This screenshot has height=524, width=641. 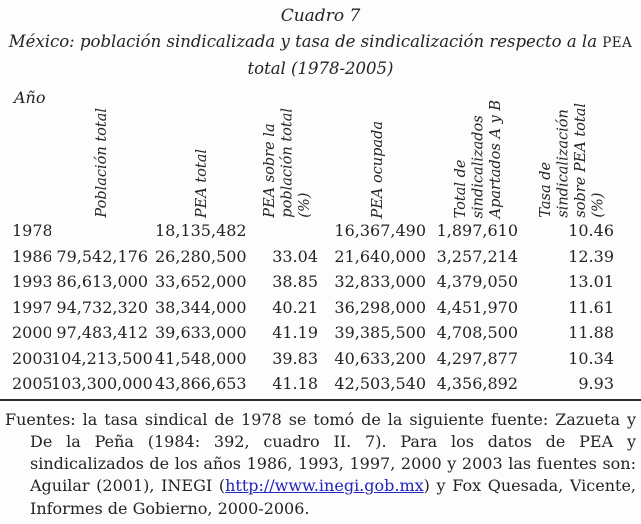 What do you see at coordinates (202, 183) in the screenshot?
I see `rotated-header-label: PEA total` at bounding box center [202, 183].